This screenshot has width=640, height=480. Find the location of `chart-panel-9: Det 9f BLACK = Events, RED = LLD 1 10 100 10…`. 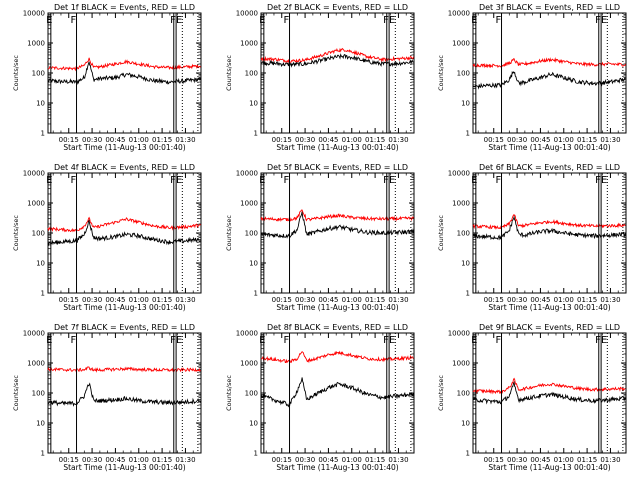

chart-panel-9: Det 9f BLACK = Events, RED = LLD 1 10 100 10… is located at coordinates (532, 397).